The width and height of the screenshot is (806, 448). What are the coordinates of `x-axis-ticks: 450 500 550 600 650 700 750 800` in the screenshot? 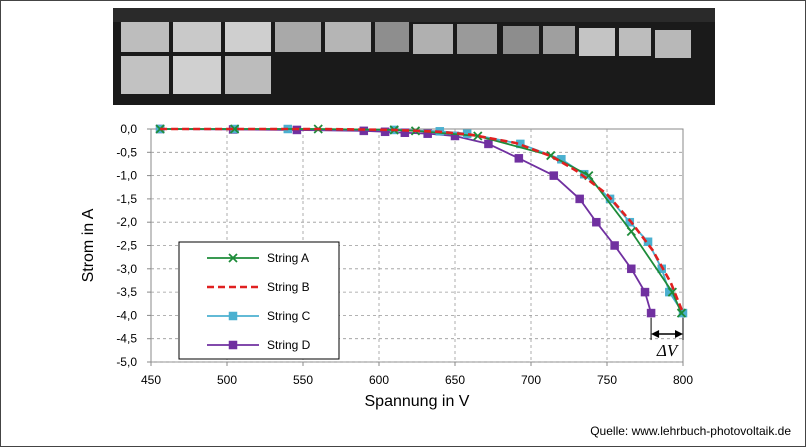 It's located at (417, 374).